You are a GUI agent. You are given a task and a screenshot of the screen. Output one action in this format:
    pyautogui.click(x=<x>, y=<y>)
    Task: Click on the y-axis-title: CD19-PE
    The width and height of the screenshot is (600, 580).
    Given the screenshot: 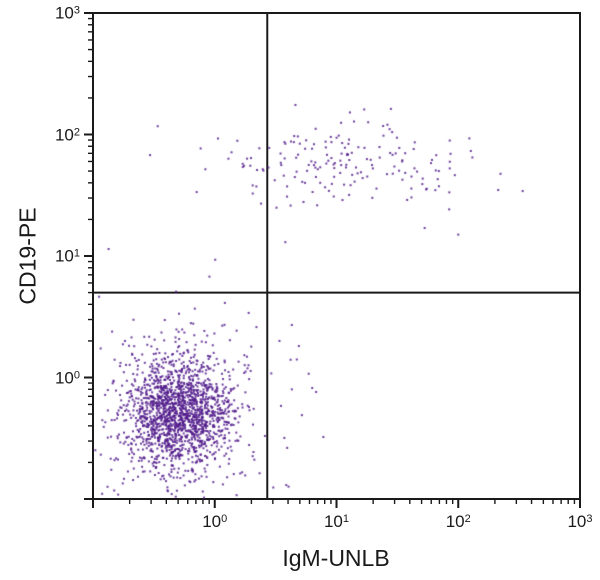 What is the action you would take?
    pyautogui.click(x=27, y=256)
    